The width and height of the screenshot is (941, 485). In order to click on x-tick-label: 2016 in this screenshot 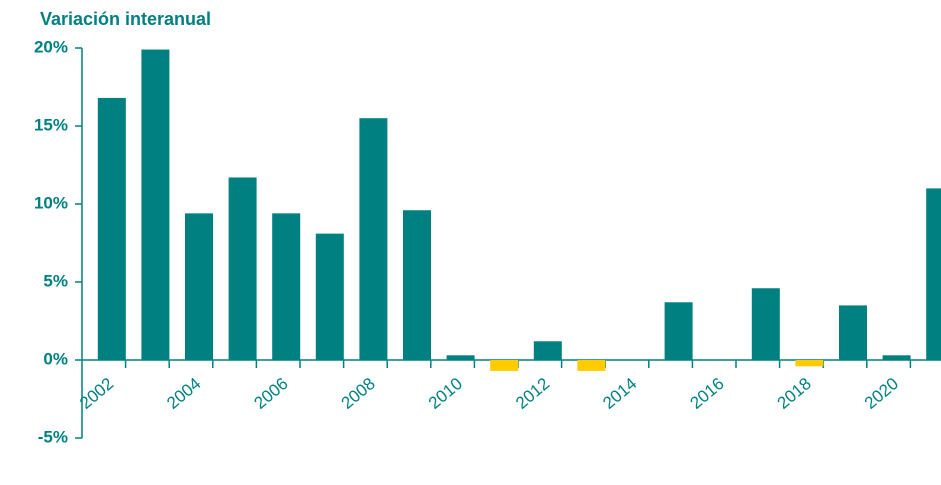, I will do `click(706, 393)`.